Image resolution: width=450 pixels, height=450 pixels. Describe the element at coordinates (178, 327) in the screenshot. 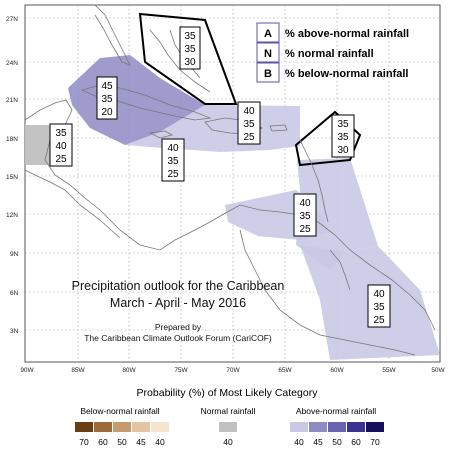

I see `prepared-line-1: Prepared by` at that location.